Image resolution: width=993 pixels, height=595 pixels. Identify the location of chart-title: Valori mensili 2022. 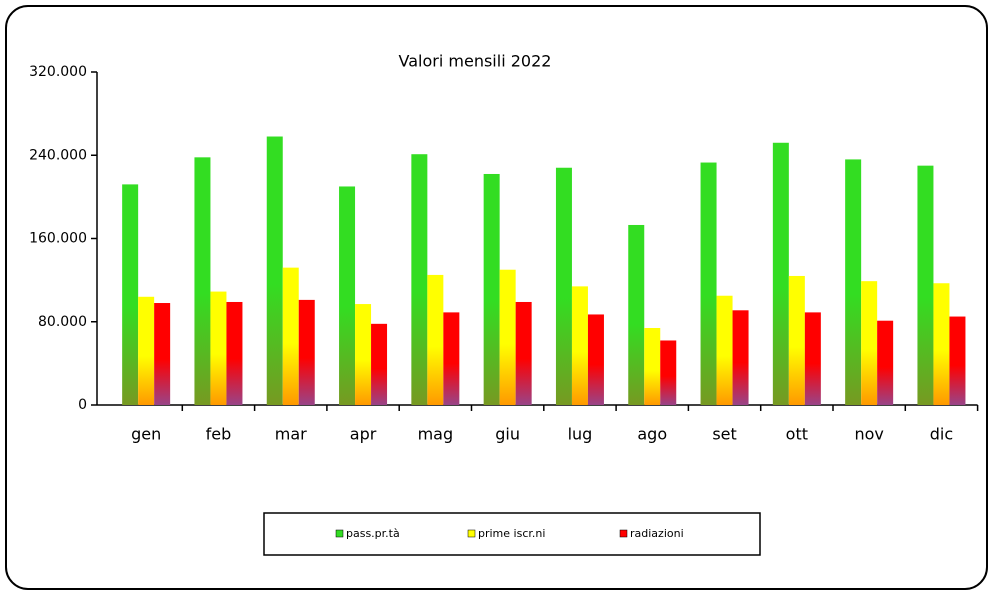
(475, 61).